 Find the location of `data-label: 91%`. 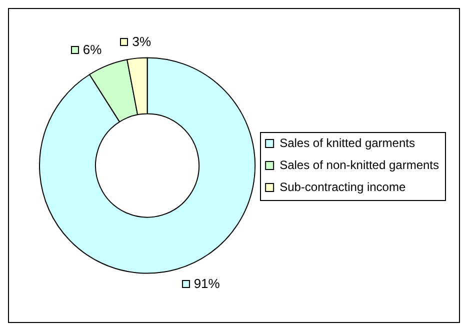

data-label: 91% is located at coordinates (207, 283).